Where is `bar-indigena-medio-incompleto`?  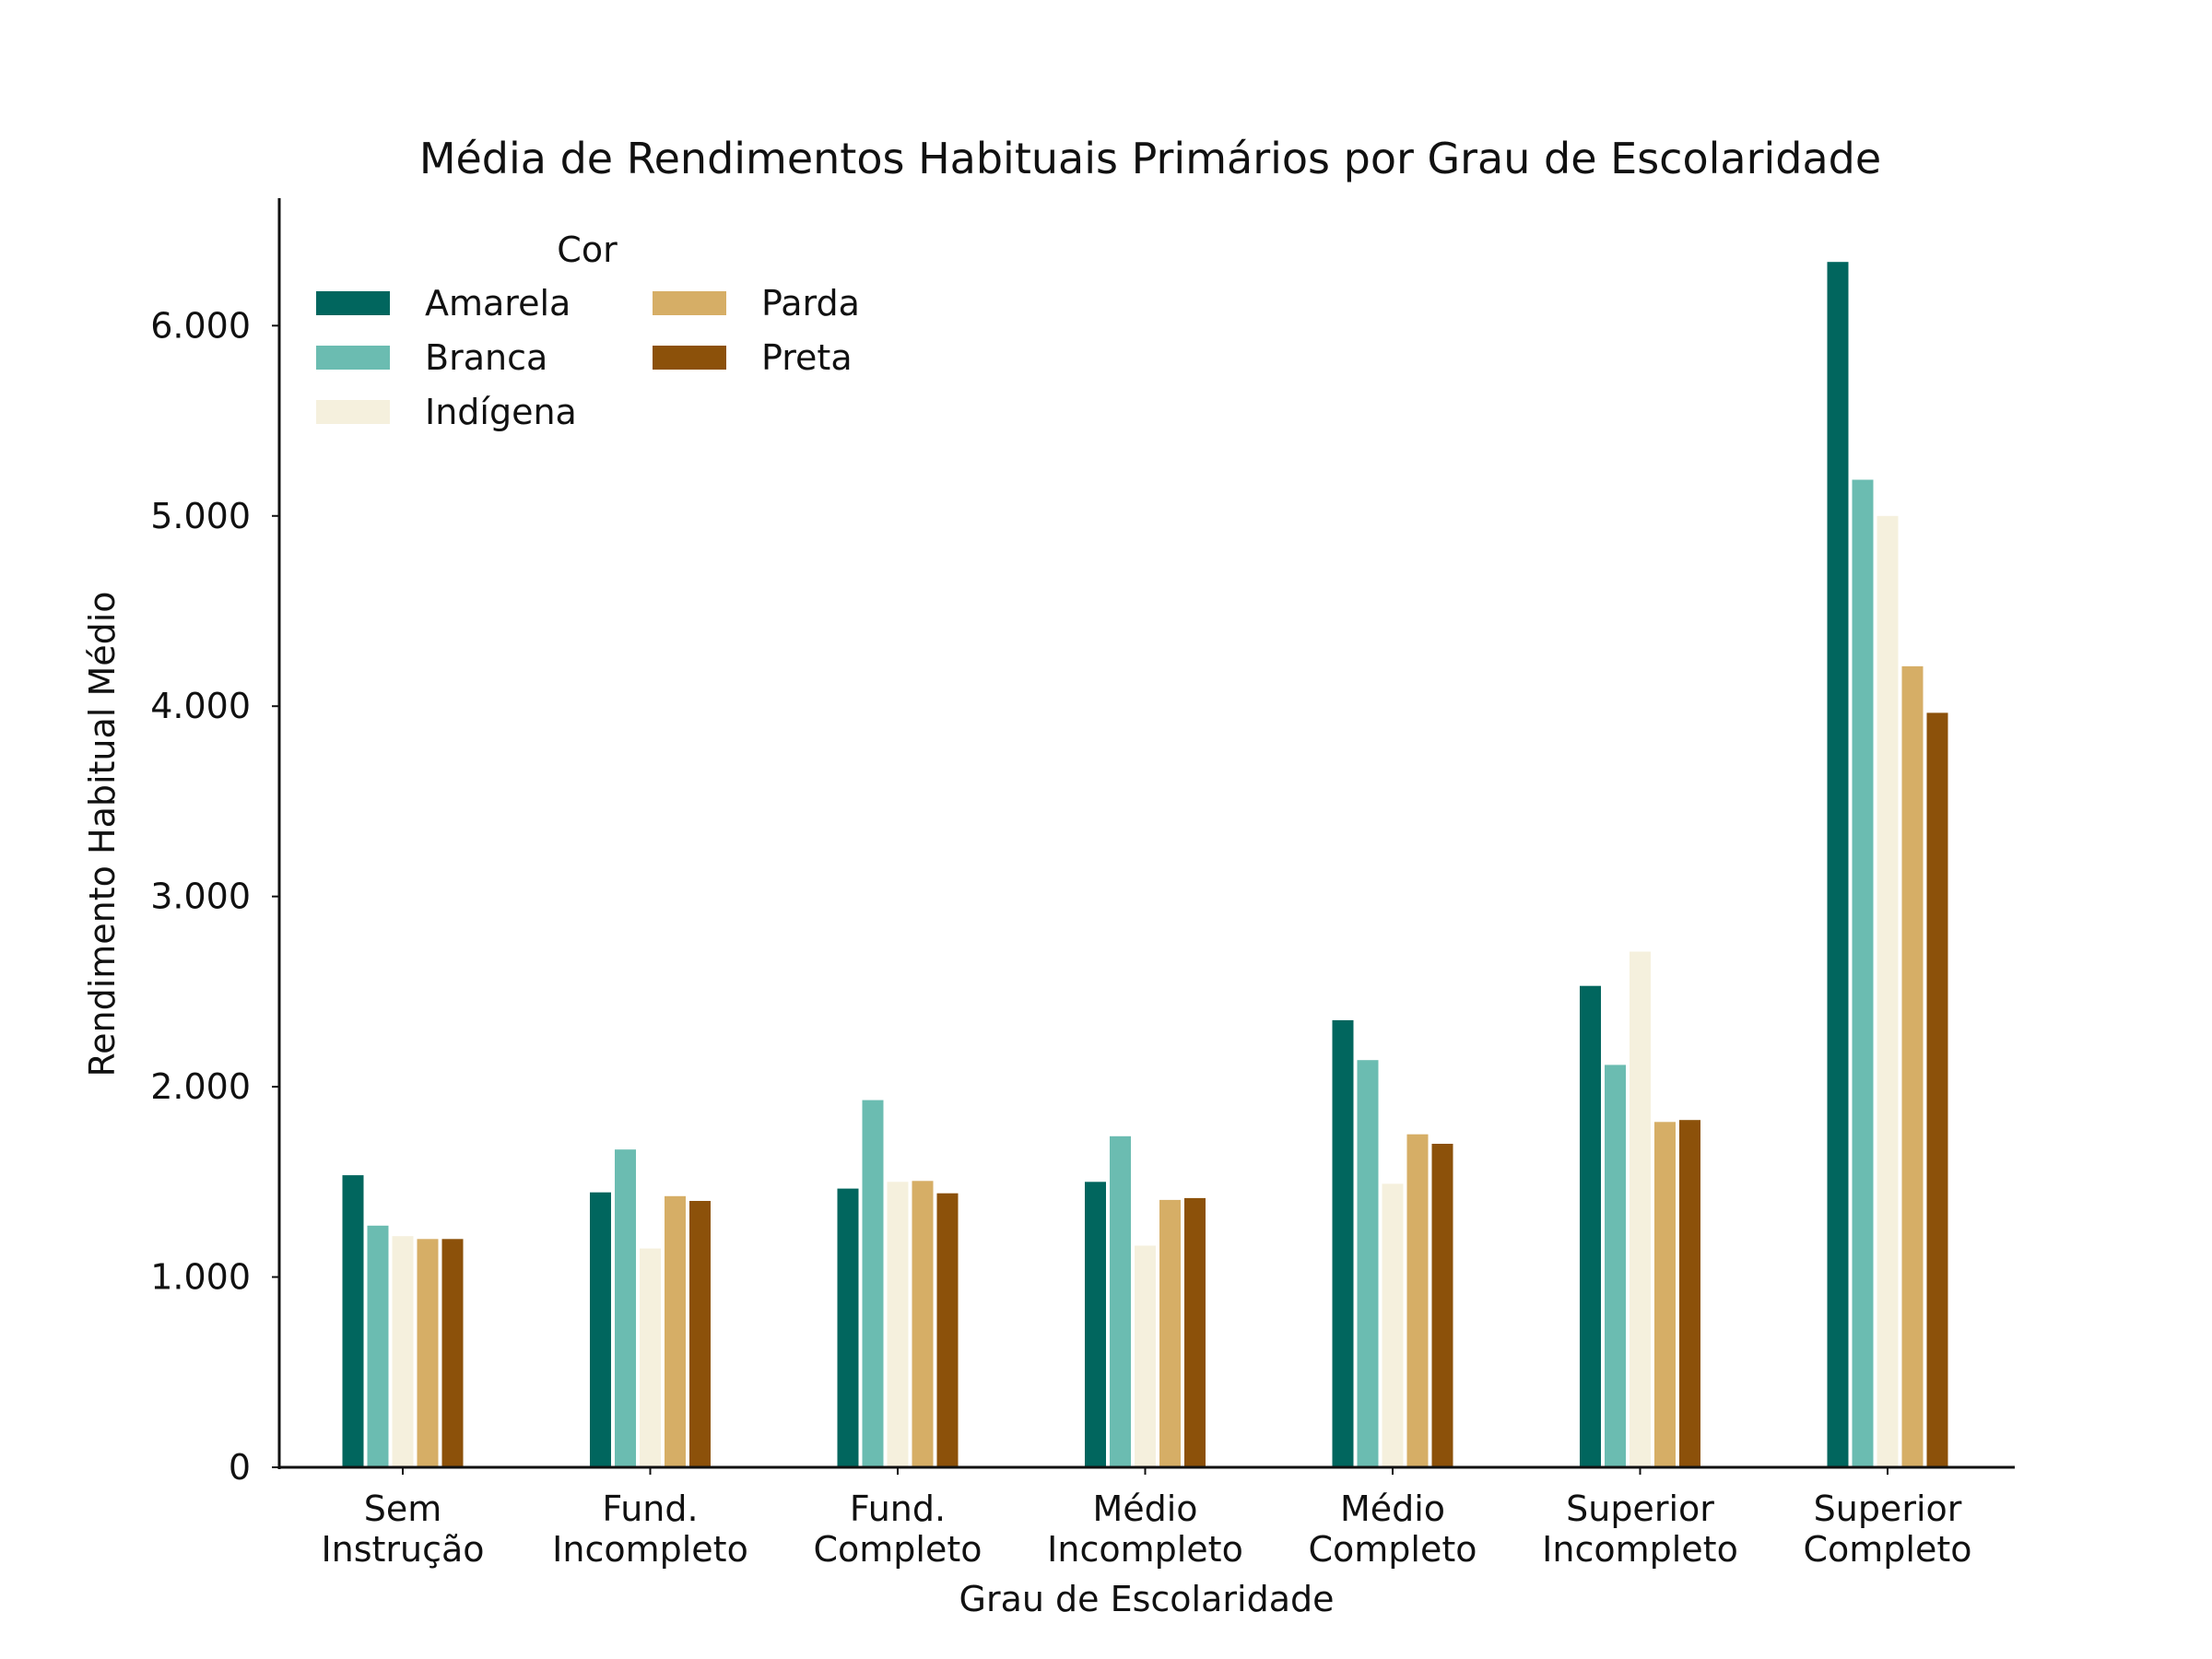 bar-indigena-medio-incompleto is located at coordinates (1145, 1356).